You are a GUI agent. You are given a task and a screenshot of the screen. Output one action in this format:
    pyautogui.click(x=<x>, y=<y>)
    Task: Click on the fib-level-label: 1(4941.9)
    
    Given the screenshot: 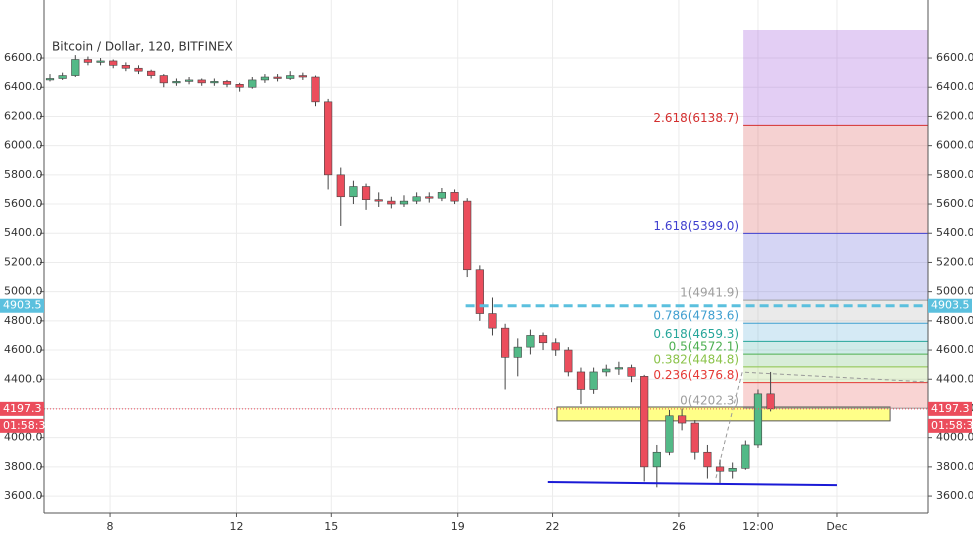 What is the action you would take?
    pyautogui.click(x=709, y=293)
    